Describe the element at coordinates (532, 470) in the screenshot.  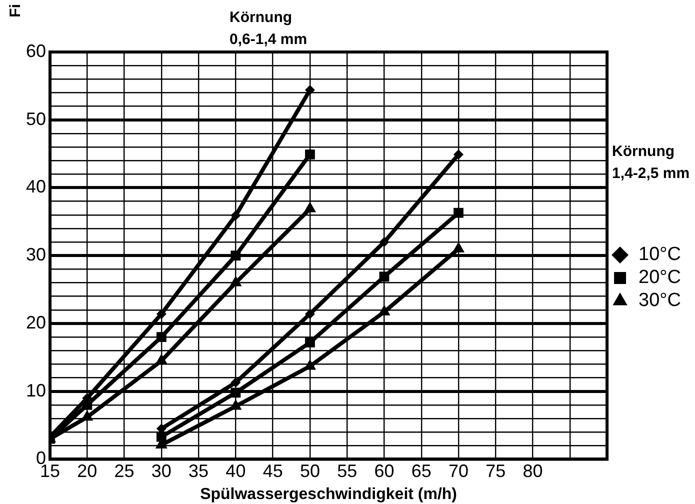
I see `x-tick-label: 80` at that location.